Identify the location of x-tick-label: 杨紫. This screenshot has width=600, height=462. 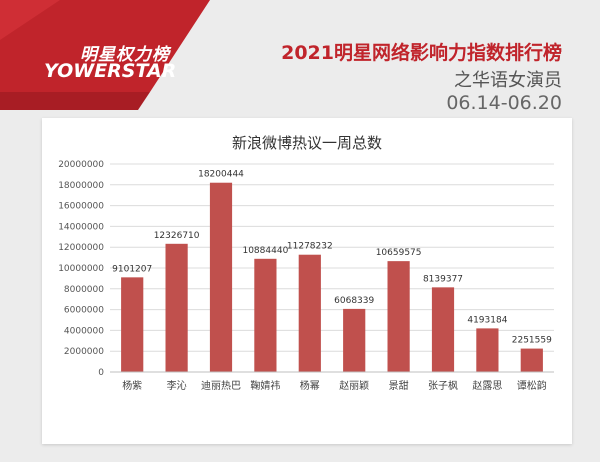
(132, 385).